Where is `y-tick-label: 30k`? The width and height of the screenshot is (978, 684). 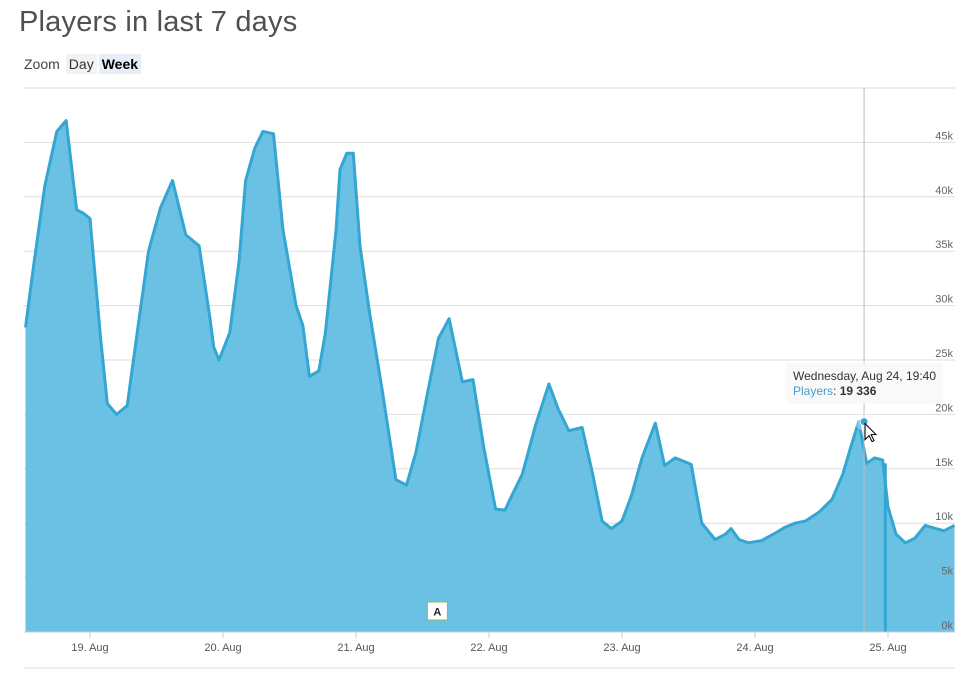 y-tick-label: 30k is located at coordinates (944, 300).